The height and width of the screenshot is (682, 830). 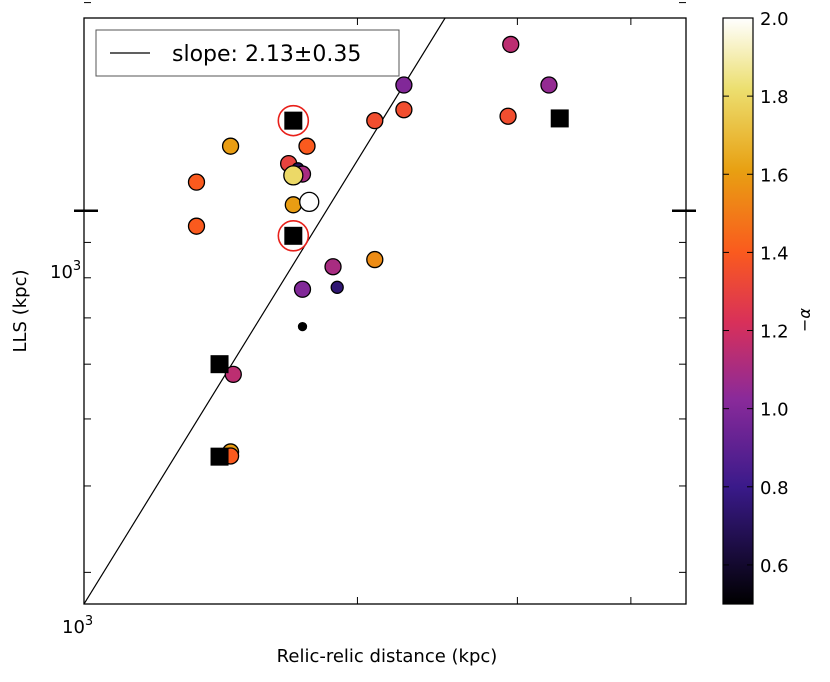 What do you see at coordinates (756, 293) in the screenshot?
I see `colorbar-ticks: 0.6 0.8 1.0 1.2 1.4 1.6 1.8 2.0` at bounding box center [756, 293].